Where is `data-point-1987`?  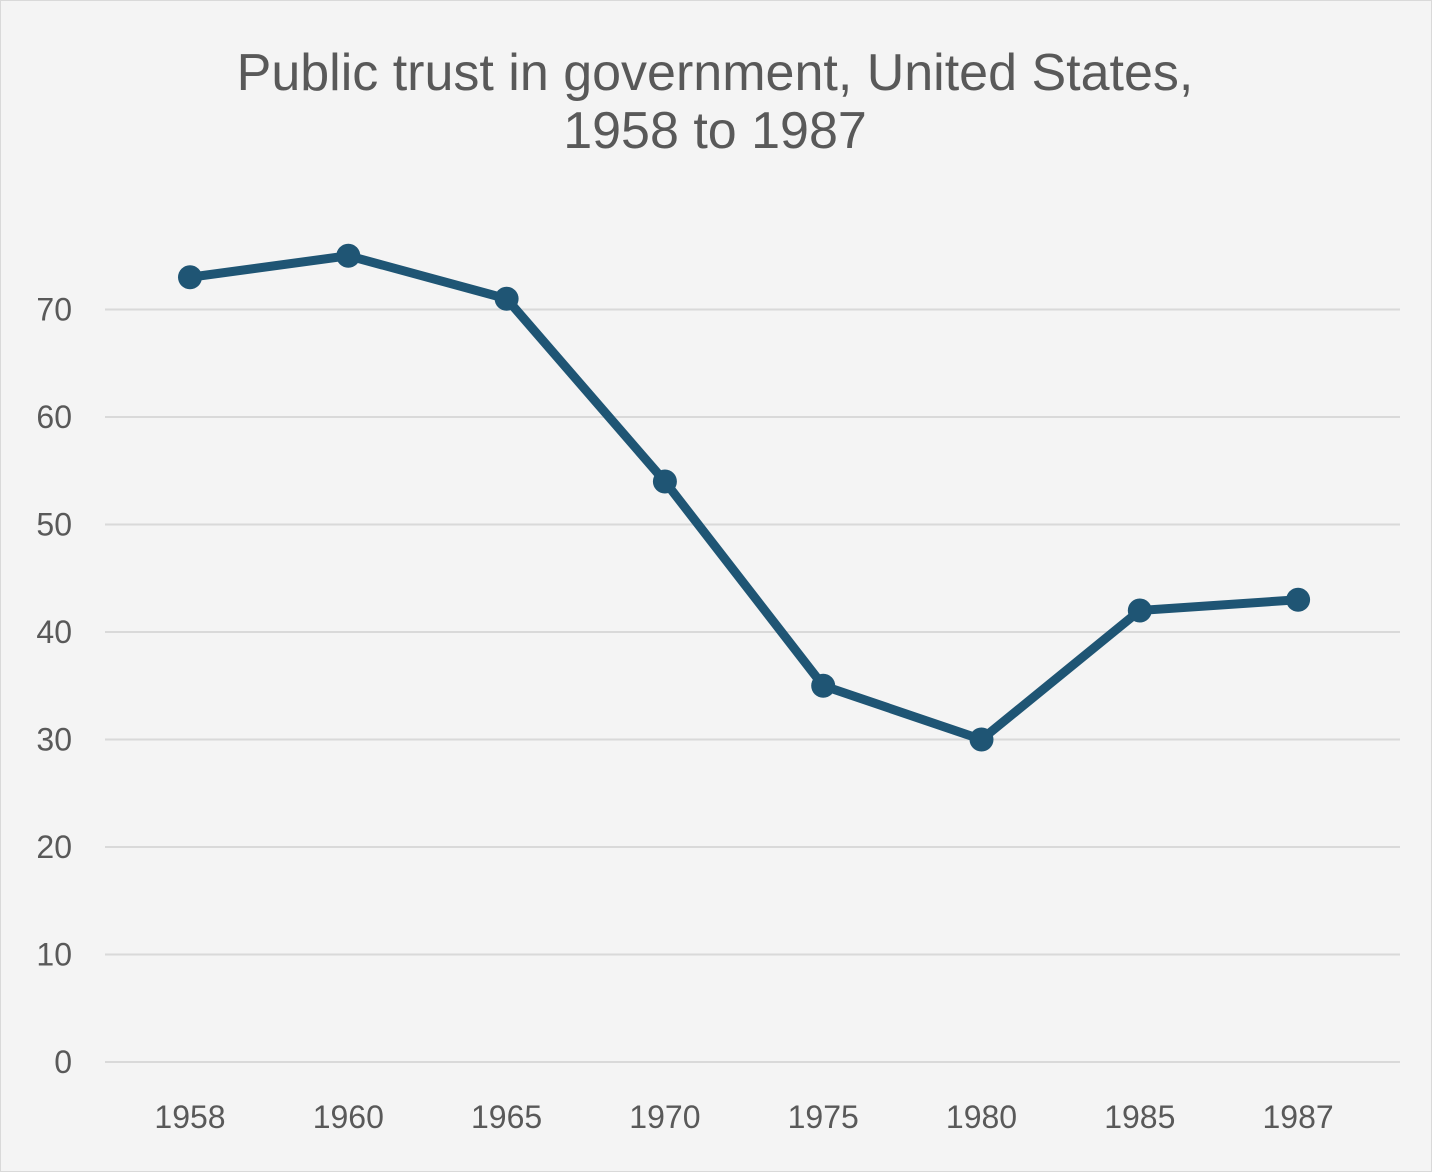 data-point-1987 is located at coordinates (1298, 599).